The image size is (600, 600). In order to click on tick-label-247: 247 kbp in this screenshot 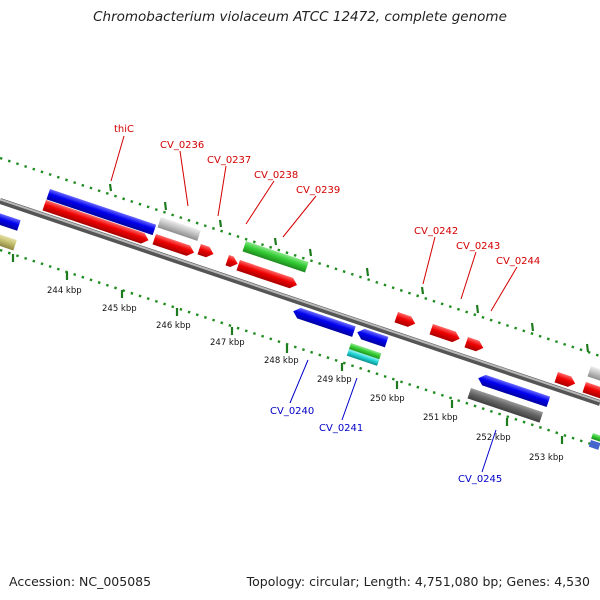, I will do `click(227, 343)`.